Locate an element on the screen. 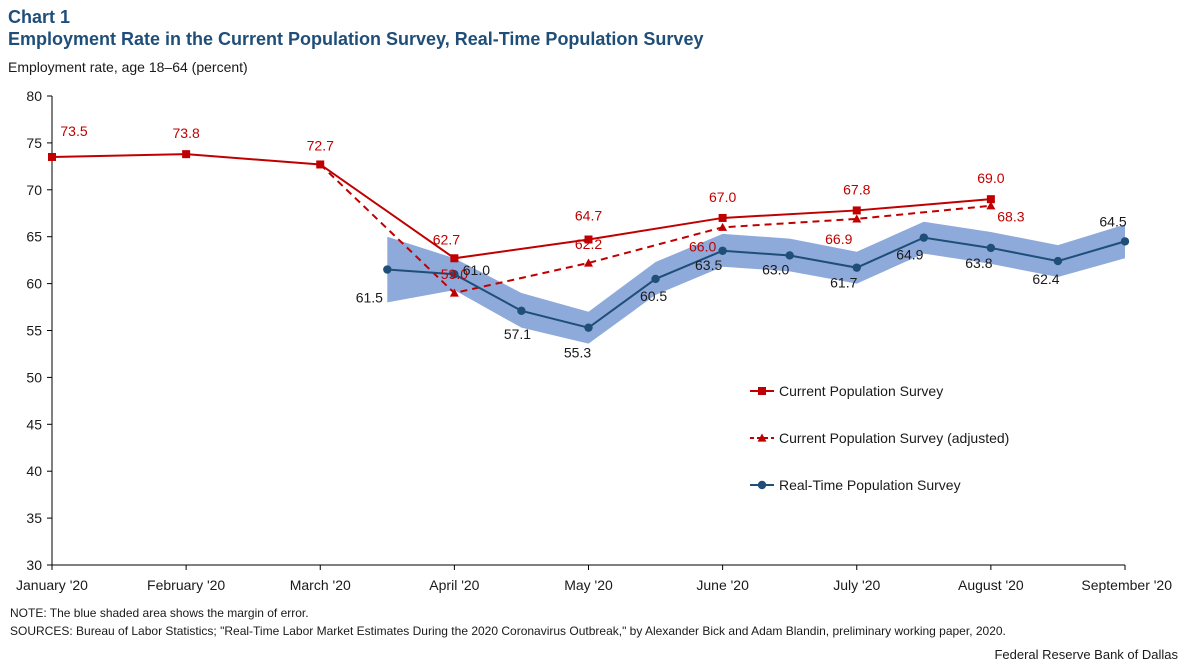  cps-adjusted-data-label: 66.9 is located at coordinates (838, 239).